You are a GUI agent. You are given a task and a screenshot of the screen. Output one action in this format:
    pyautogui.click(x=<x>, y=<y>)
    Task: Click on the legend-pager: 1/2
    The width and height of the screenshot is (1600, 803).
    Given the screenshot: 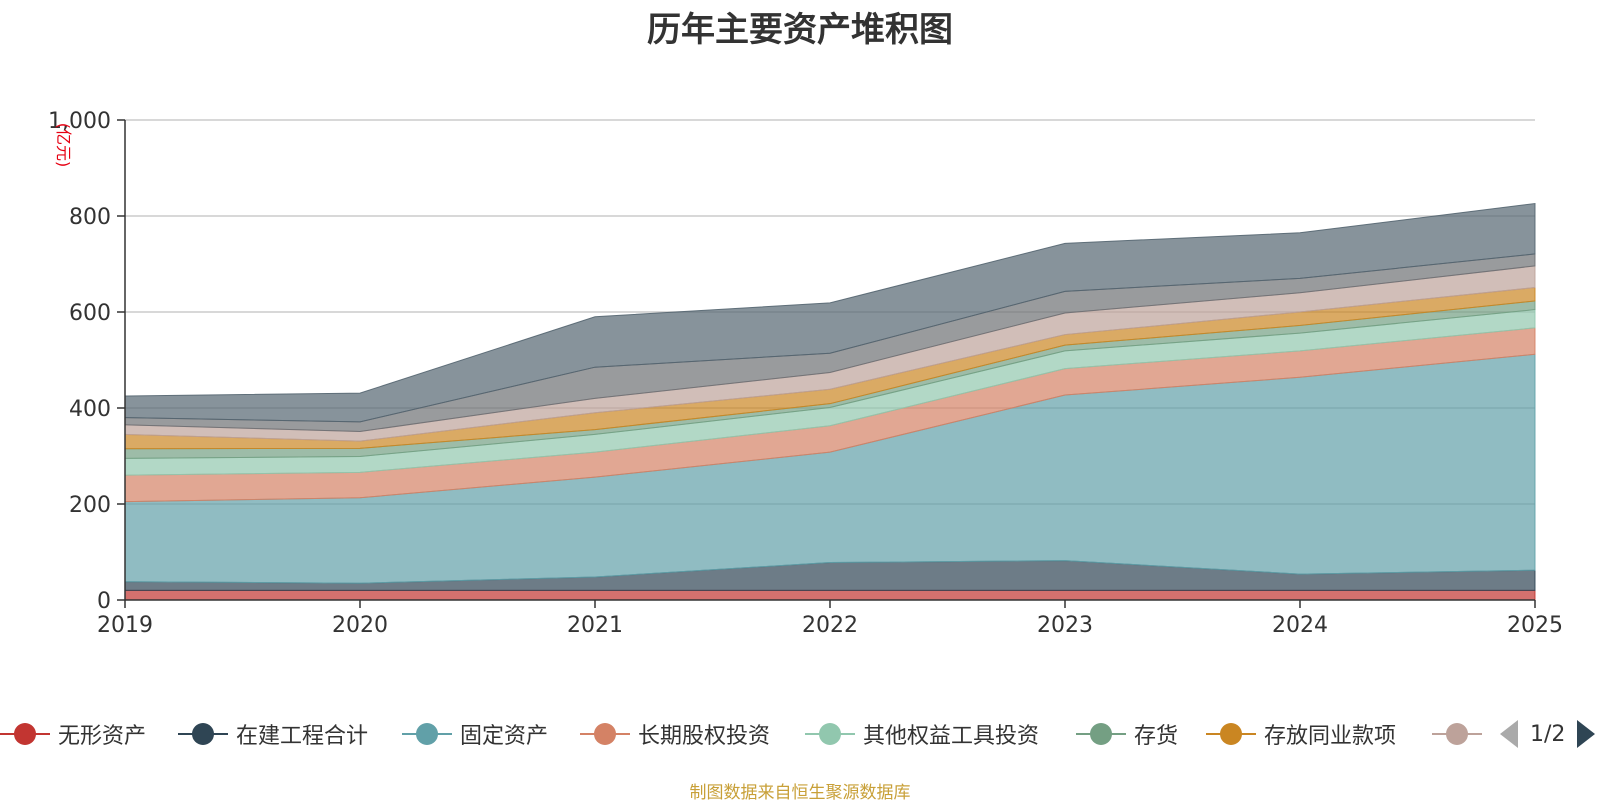 What is the action you would take?
    pyautogui.click(x=1548, y=734)
    